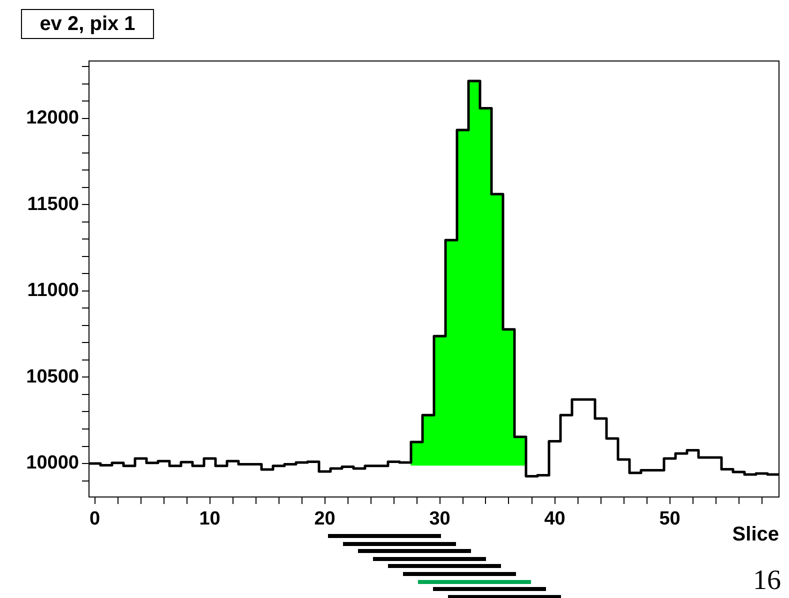  What do you see at coordinates (325, 519) in the screenshot?
I see `x-tick-label: 20` at bounding box center [325, 519].